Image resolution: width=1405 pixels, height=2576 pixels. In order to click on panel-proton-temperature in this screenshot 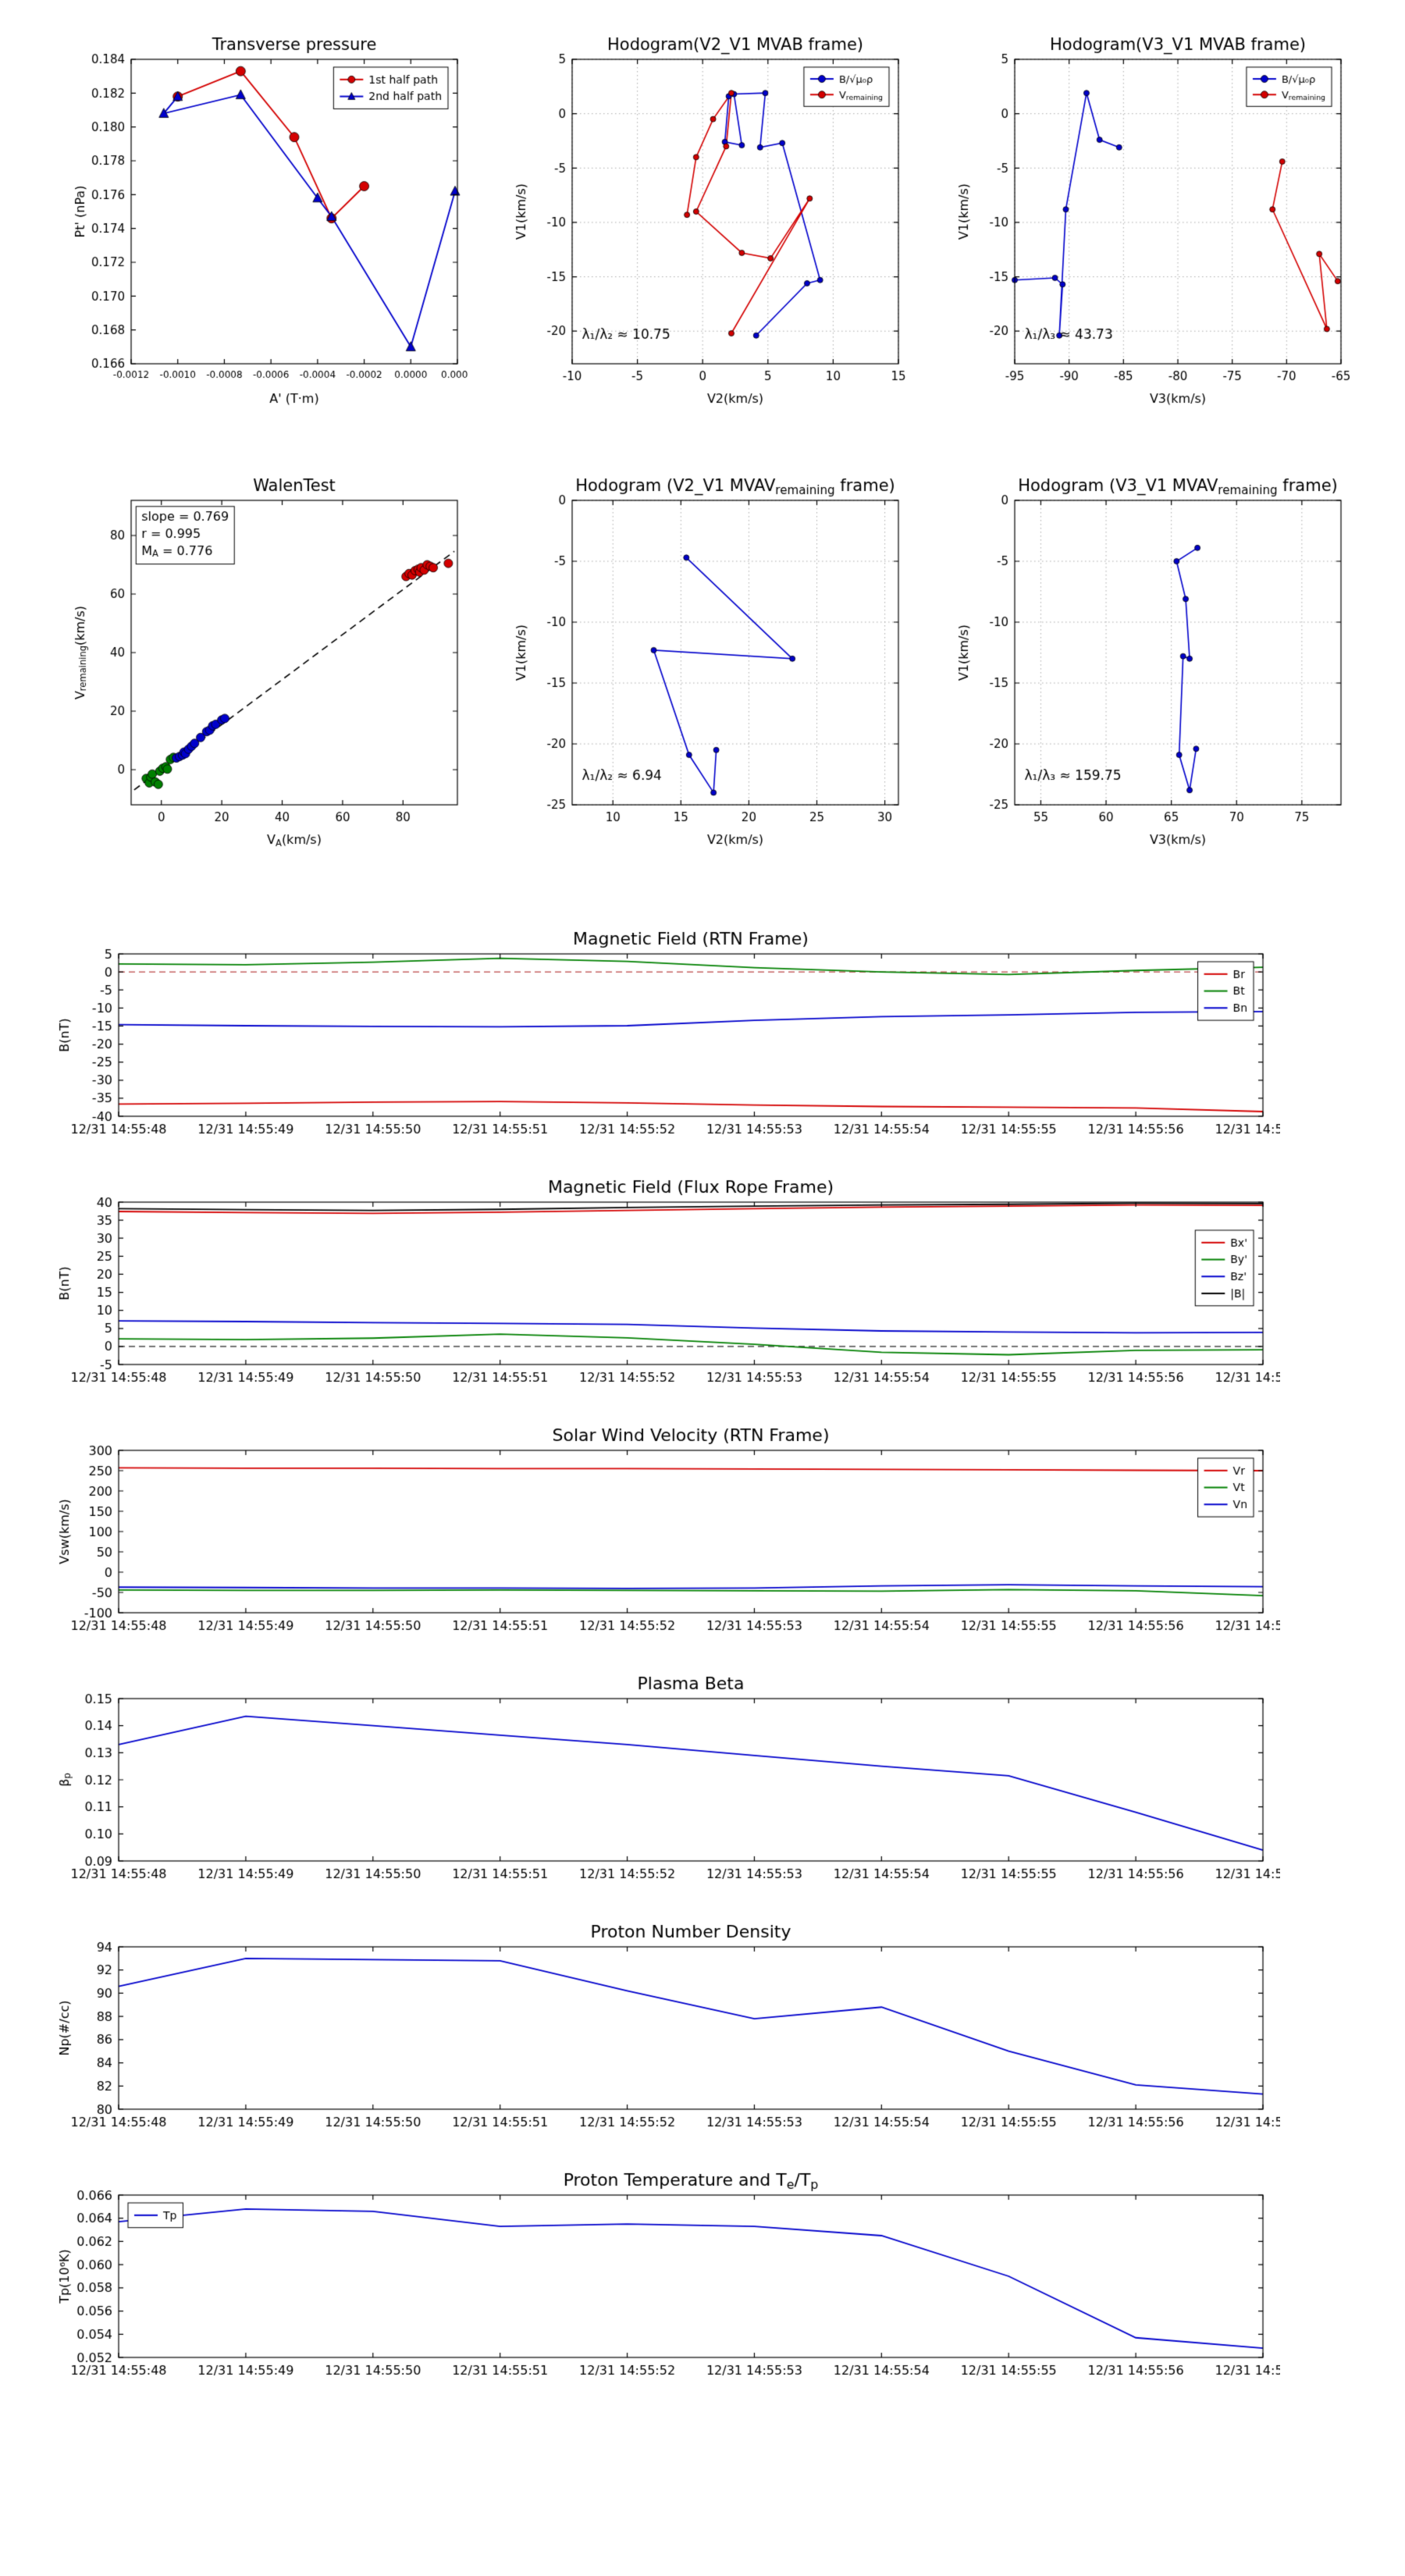, I will do `click(663, 2279)`.